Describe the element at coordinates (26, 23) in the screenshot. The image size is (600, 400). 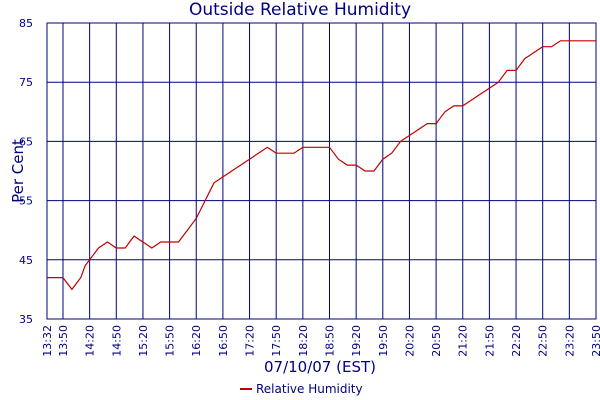
I see `y-tick-label: 85` at that location.